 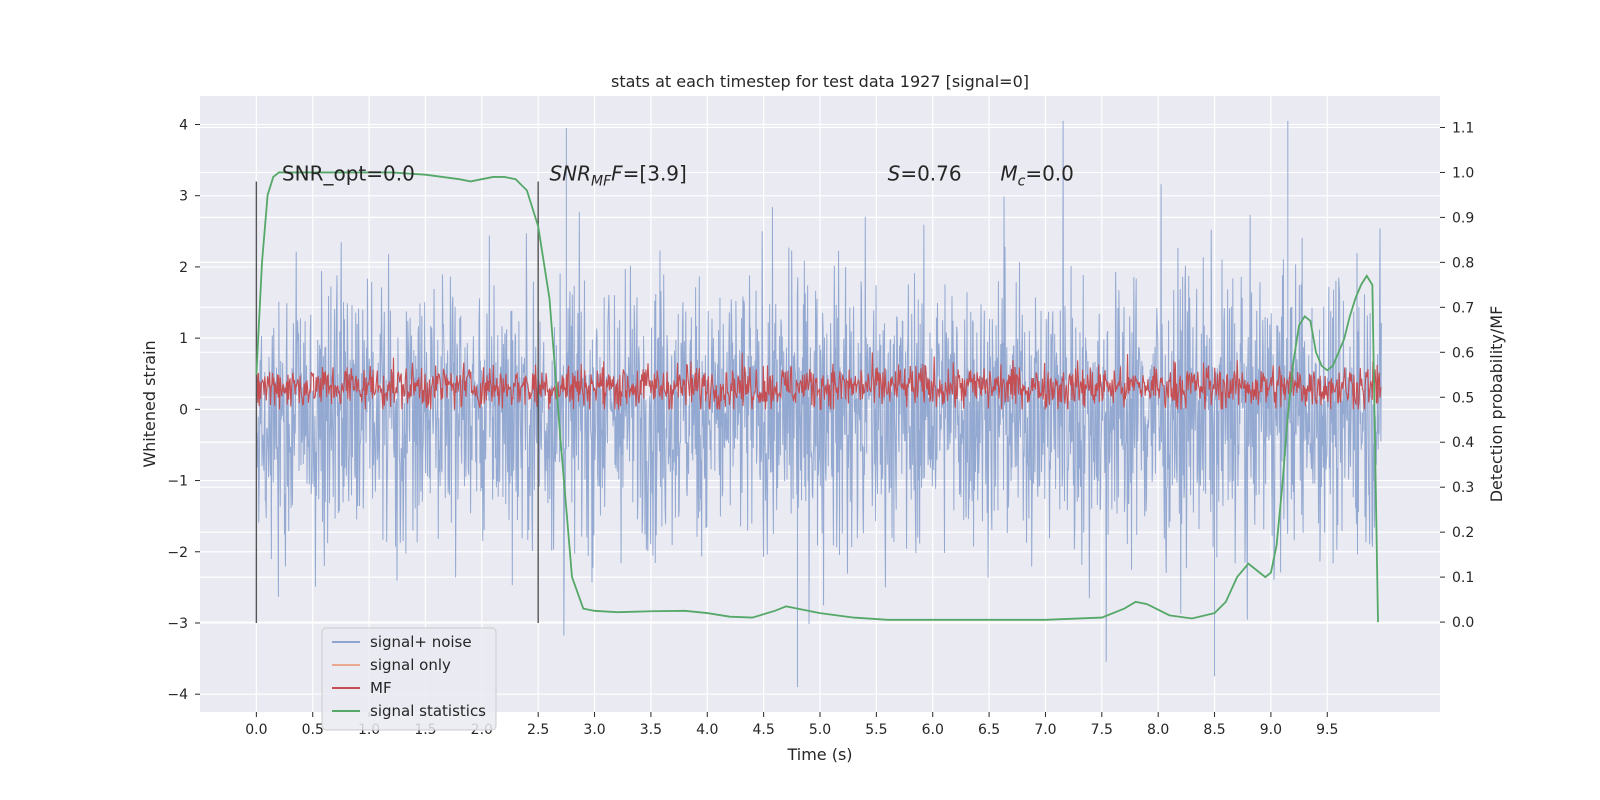 I want to click on x-tick-label: 7.5, so click(x=1102, y=730).